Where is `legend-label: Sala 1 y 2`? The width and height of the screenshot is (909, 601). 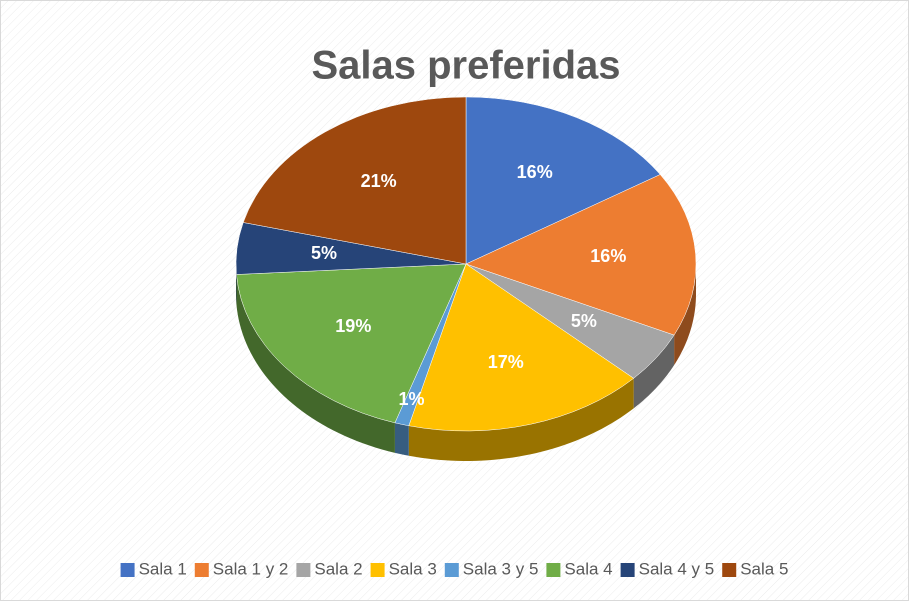
legend-label: Sala 1 y 2 is located at coordinates (251, 568).